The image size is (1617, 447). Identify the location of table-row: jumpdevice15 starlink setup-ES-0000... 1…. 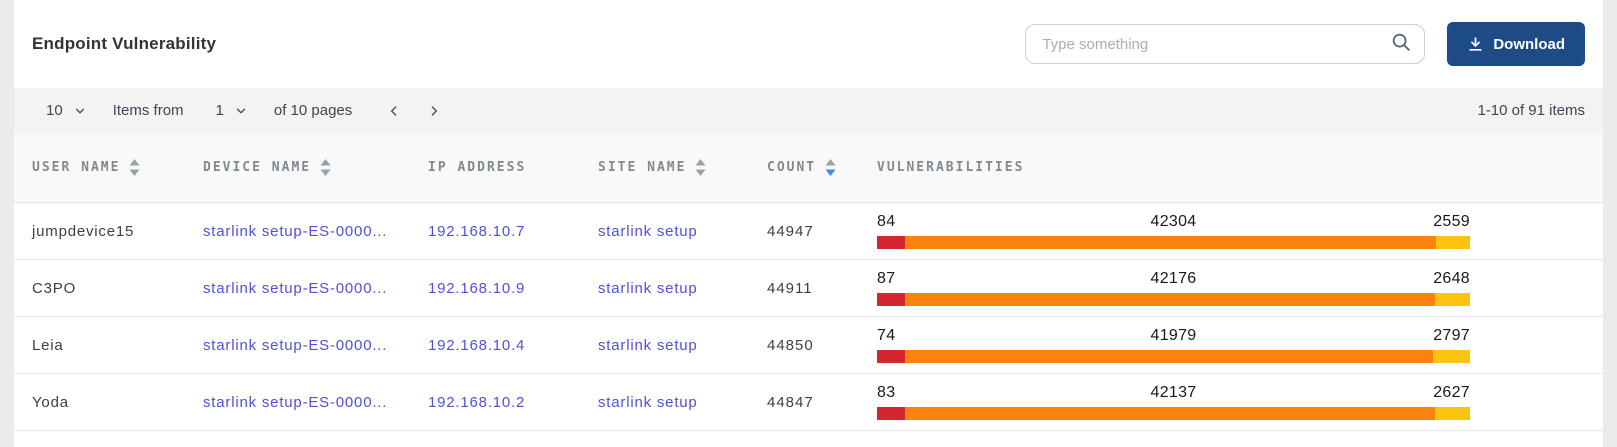
(808, 231).